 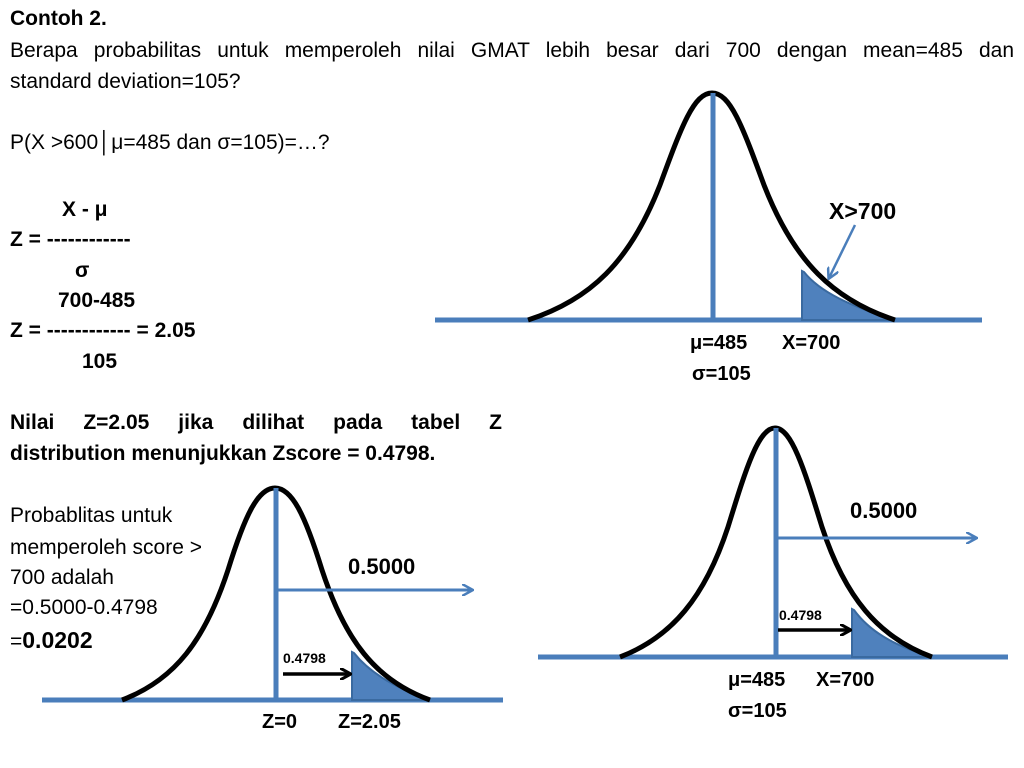 I want to click on br-half-label: 0.5000, so click(x=883, y=510).